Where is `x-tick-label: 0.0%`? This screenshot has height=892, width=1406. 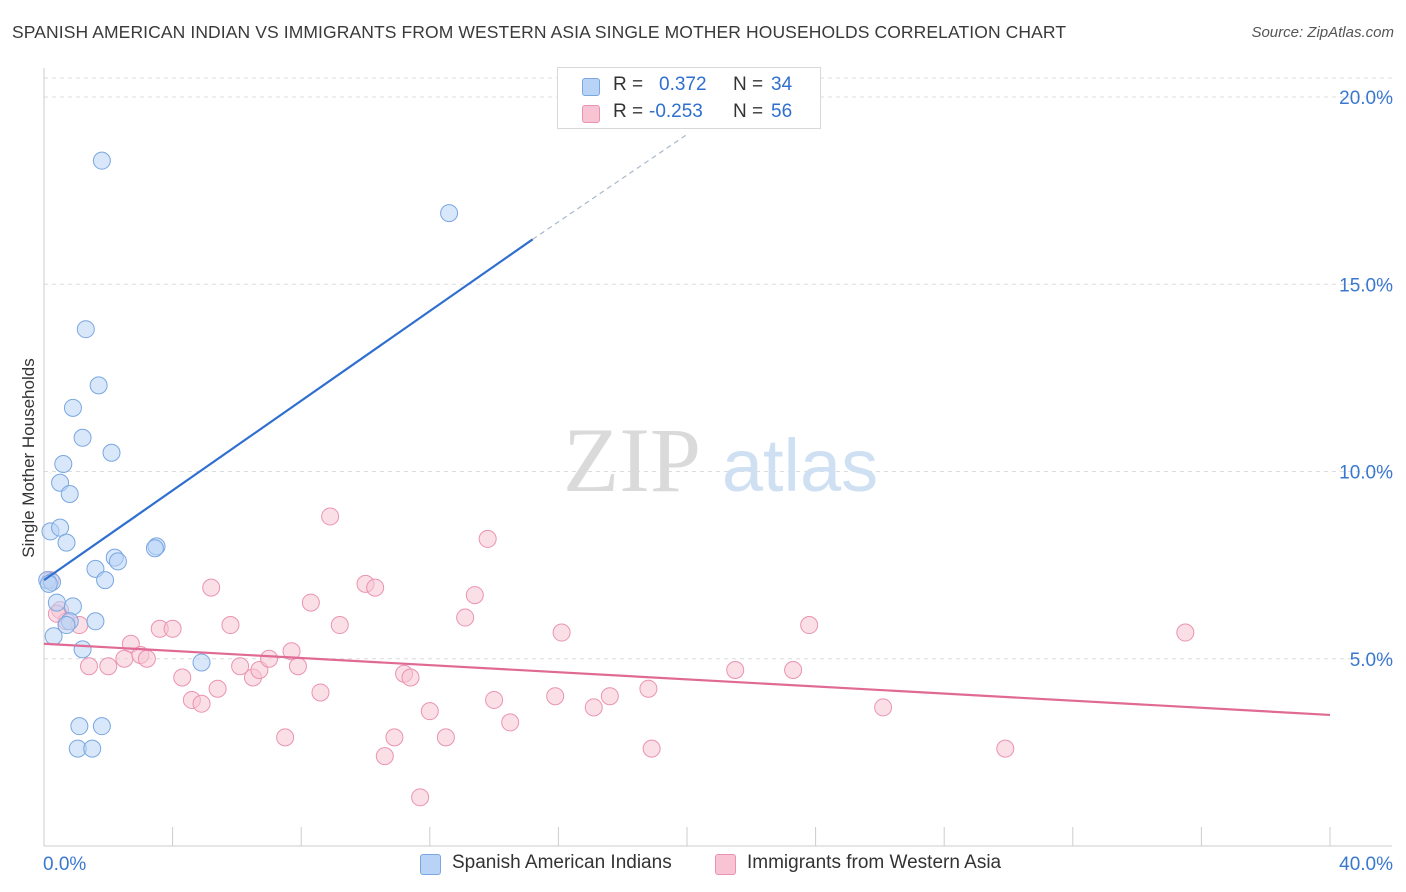 x-tick-label: 0.0% is located at coordinates (64, 864).